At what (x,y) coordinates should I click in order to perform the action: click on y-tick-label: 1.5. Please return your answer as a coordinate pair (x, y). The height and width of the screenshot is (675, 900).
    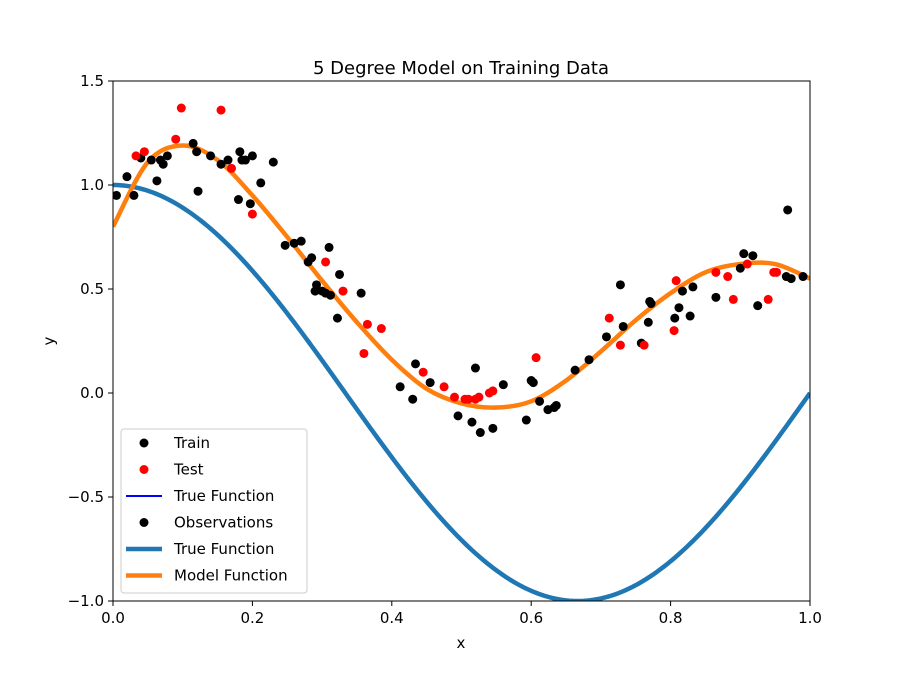
    Looking at the image, I should click on (92, 81).